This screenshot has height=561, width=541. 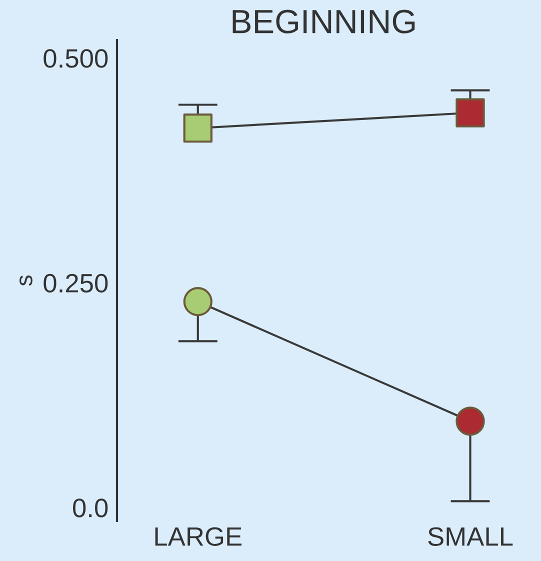 What do you see at coordinates (90, 508) in the screenshot?
I see `y-tick-label: 0.0` at bounding box center [90, 508].